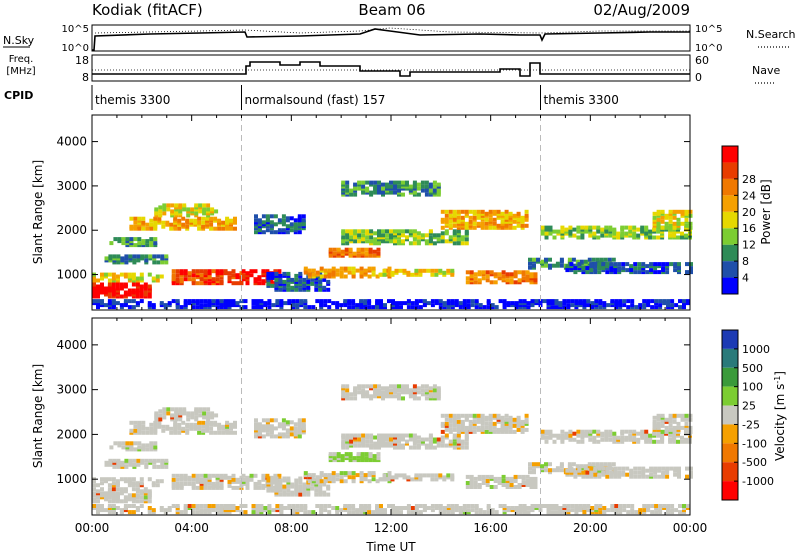 This screenshot has height=554, width=800. What do you see at coordinates (71, 479) in the screenshot?
I see `ytick-label: 1000` at bounding box center [71, 479].